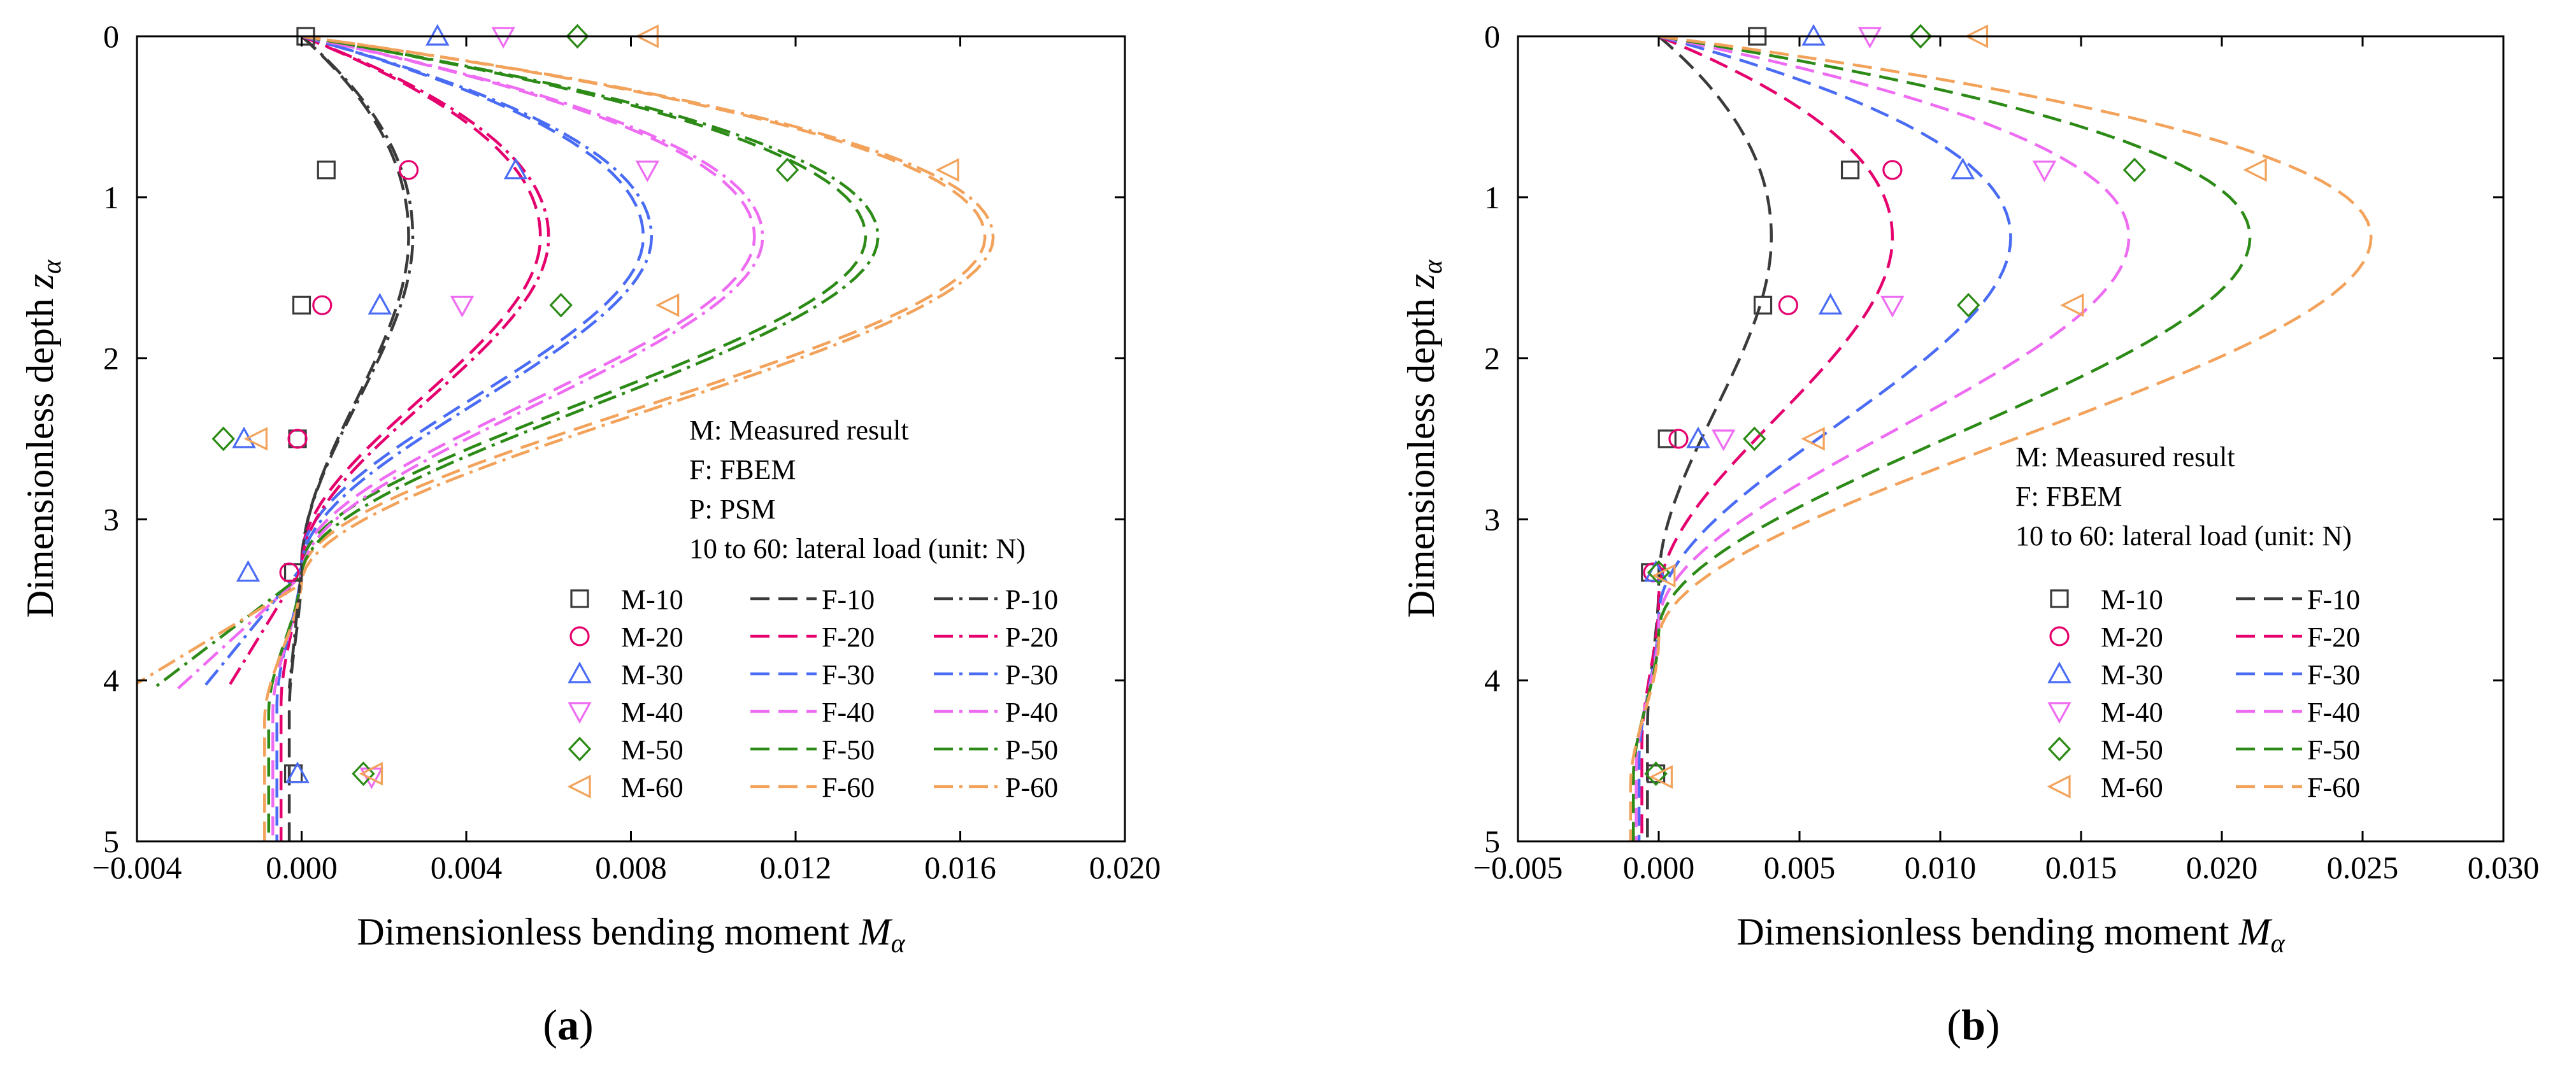  Describe the element at coordinates (1421, 281) in the screenshot. I see `y-axis-label-symbol: z` at that location.